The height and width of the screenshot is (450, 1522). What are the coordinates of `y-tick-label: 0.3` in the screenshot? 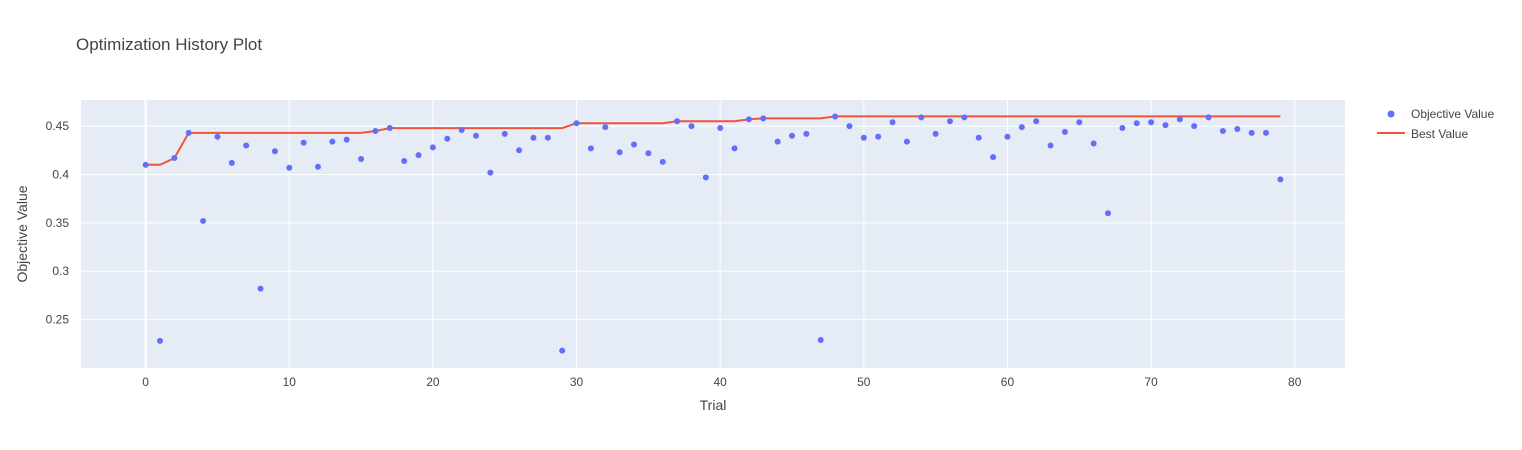 It's located at (60, 271).